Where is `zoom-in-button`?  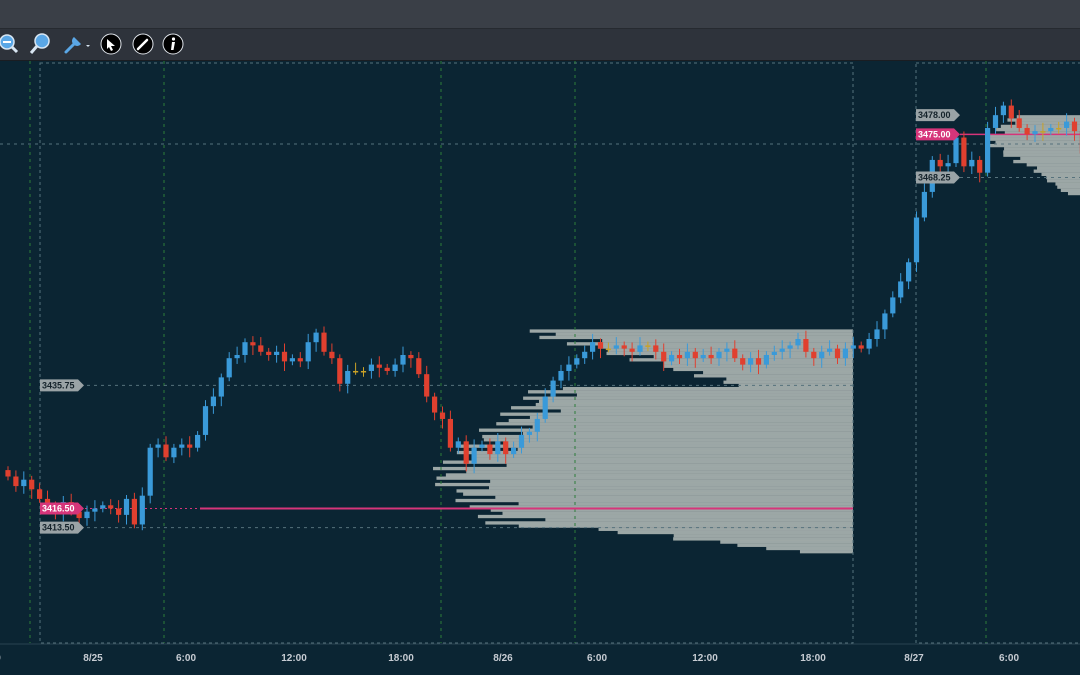 zoom-in-button is located at coordinates (40, 44).